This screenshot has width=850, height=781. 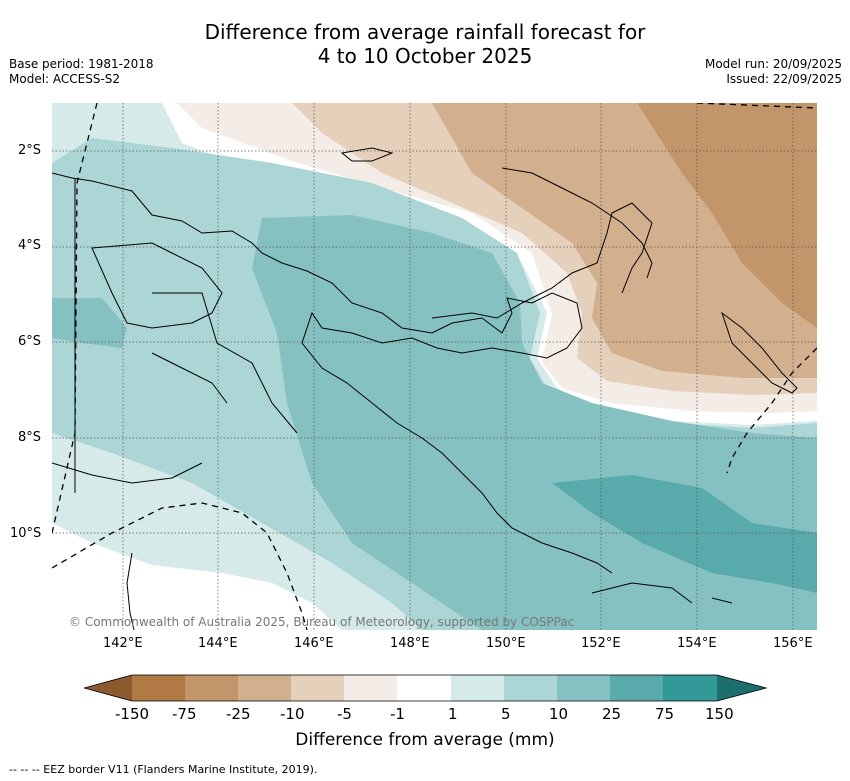 What do you see at coordinates (612, 714) in the screenshot?
I see `cbar-tick-10: 25` at bounding box center [612, 714].